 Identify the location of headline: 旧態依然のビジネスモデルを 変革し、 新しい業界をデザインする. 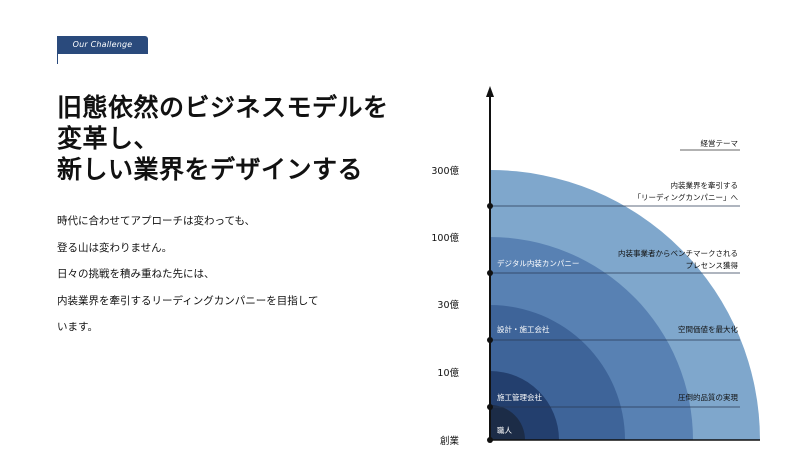
(223, 138).